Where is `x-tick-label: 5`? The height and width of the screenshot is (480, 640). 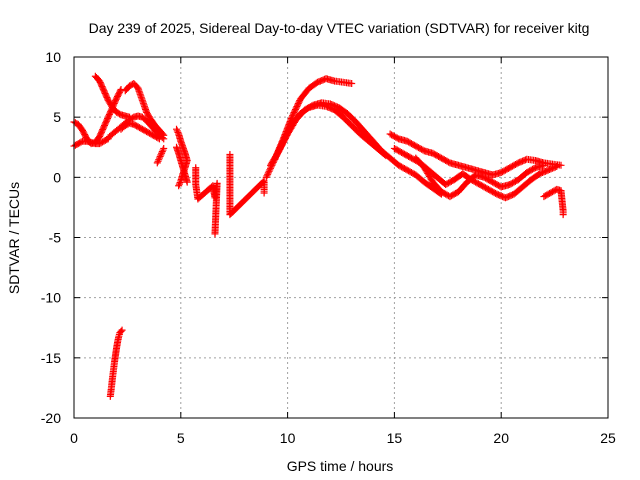 x-tick-label: 5 is located at coordinates (181, 438).